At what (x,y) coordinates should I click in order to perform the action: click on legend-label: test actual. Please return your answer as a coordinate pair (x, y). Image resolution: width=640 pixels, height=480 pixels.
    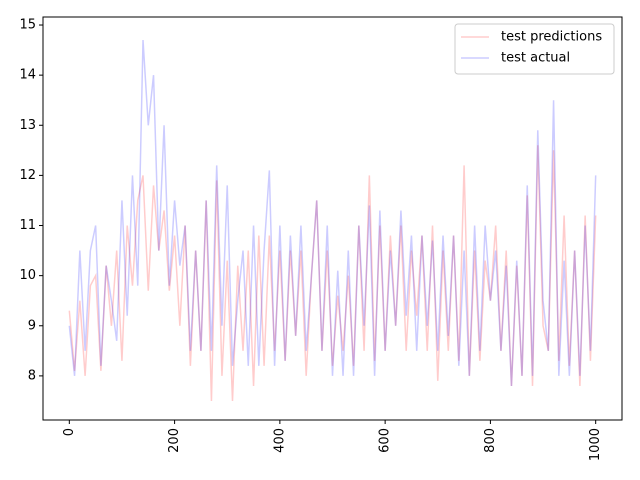
    Looking at the image, I should click on (535, 58).